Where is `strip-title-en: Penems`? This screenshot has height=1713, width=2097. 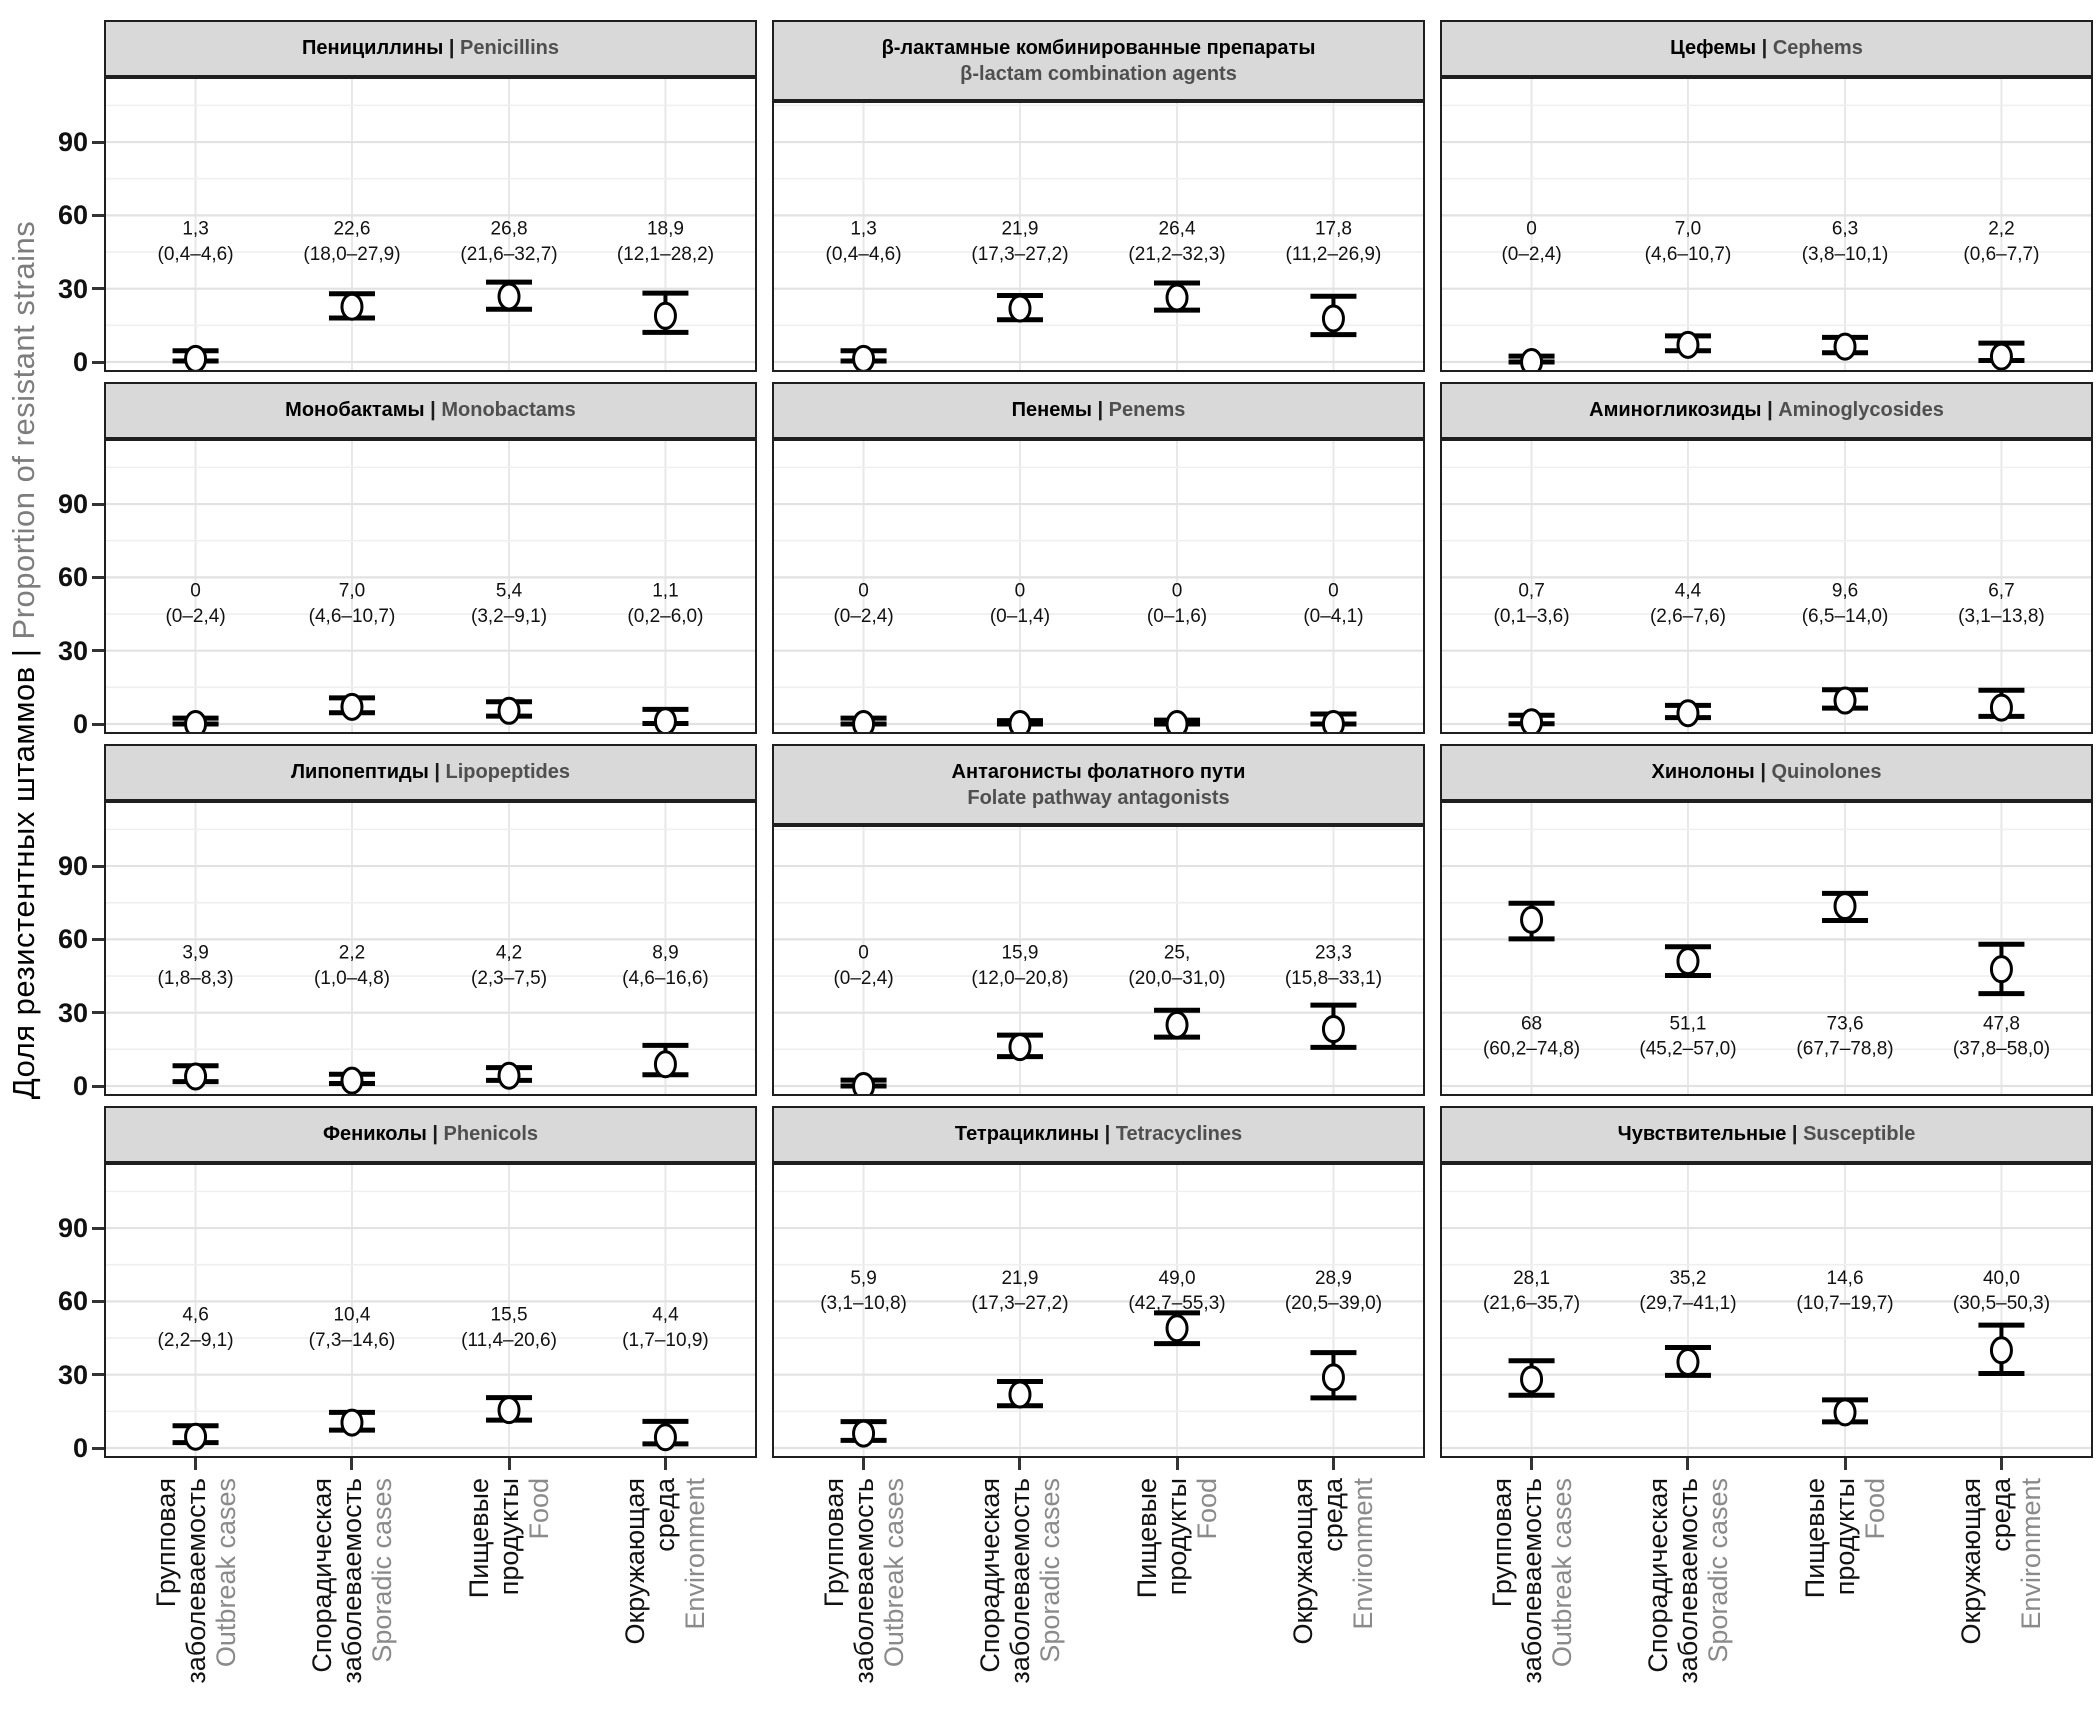
strip-title-en: Penems is located at coordinates (1147, 410).